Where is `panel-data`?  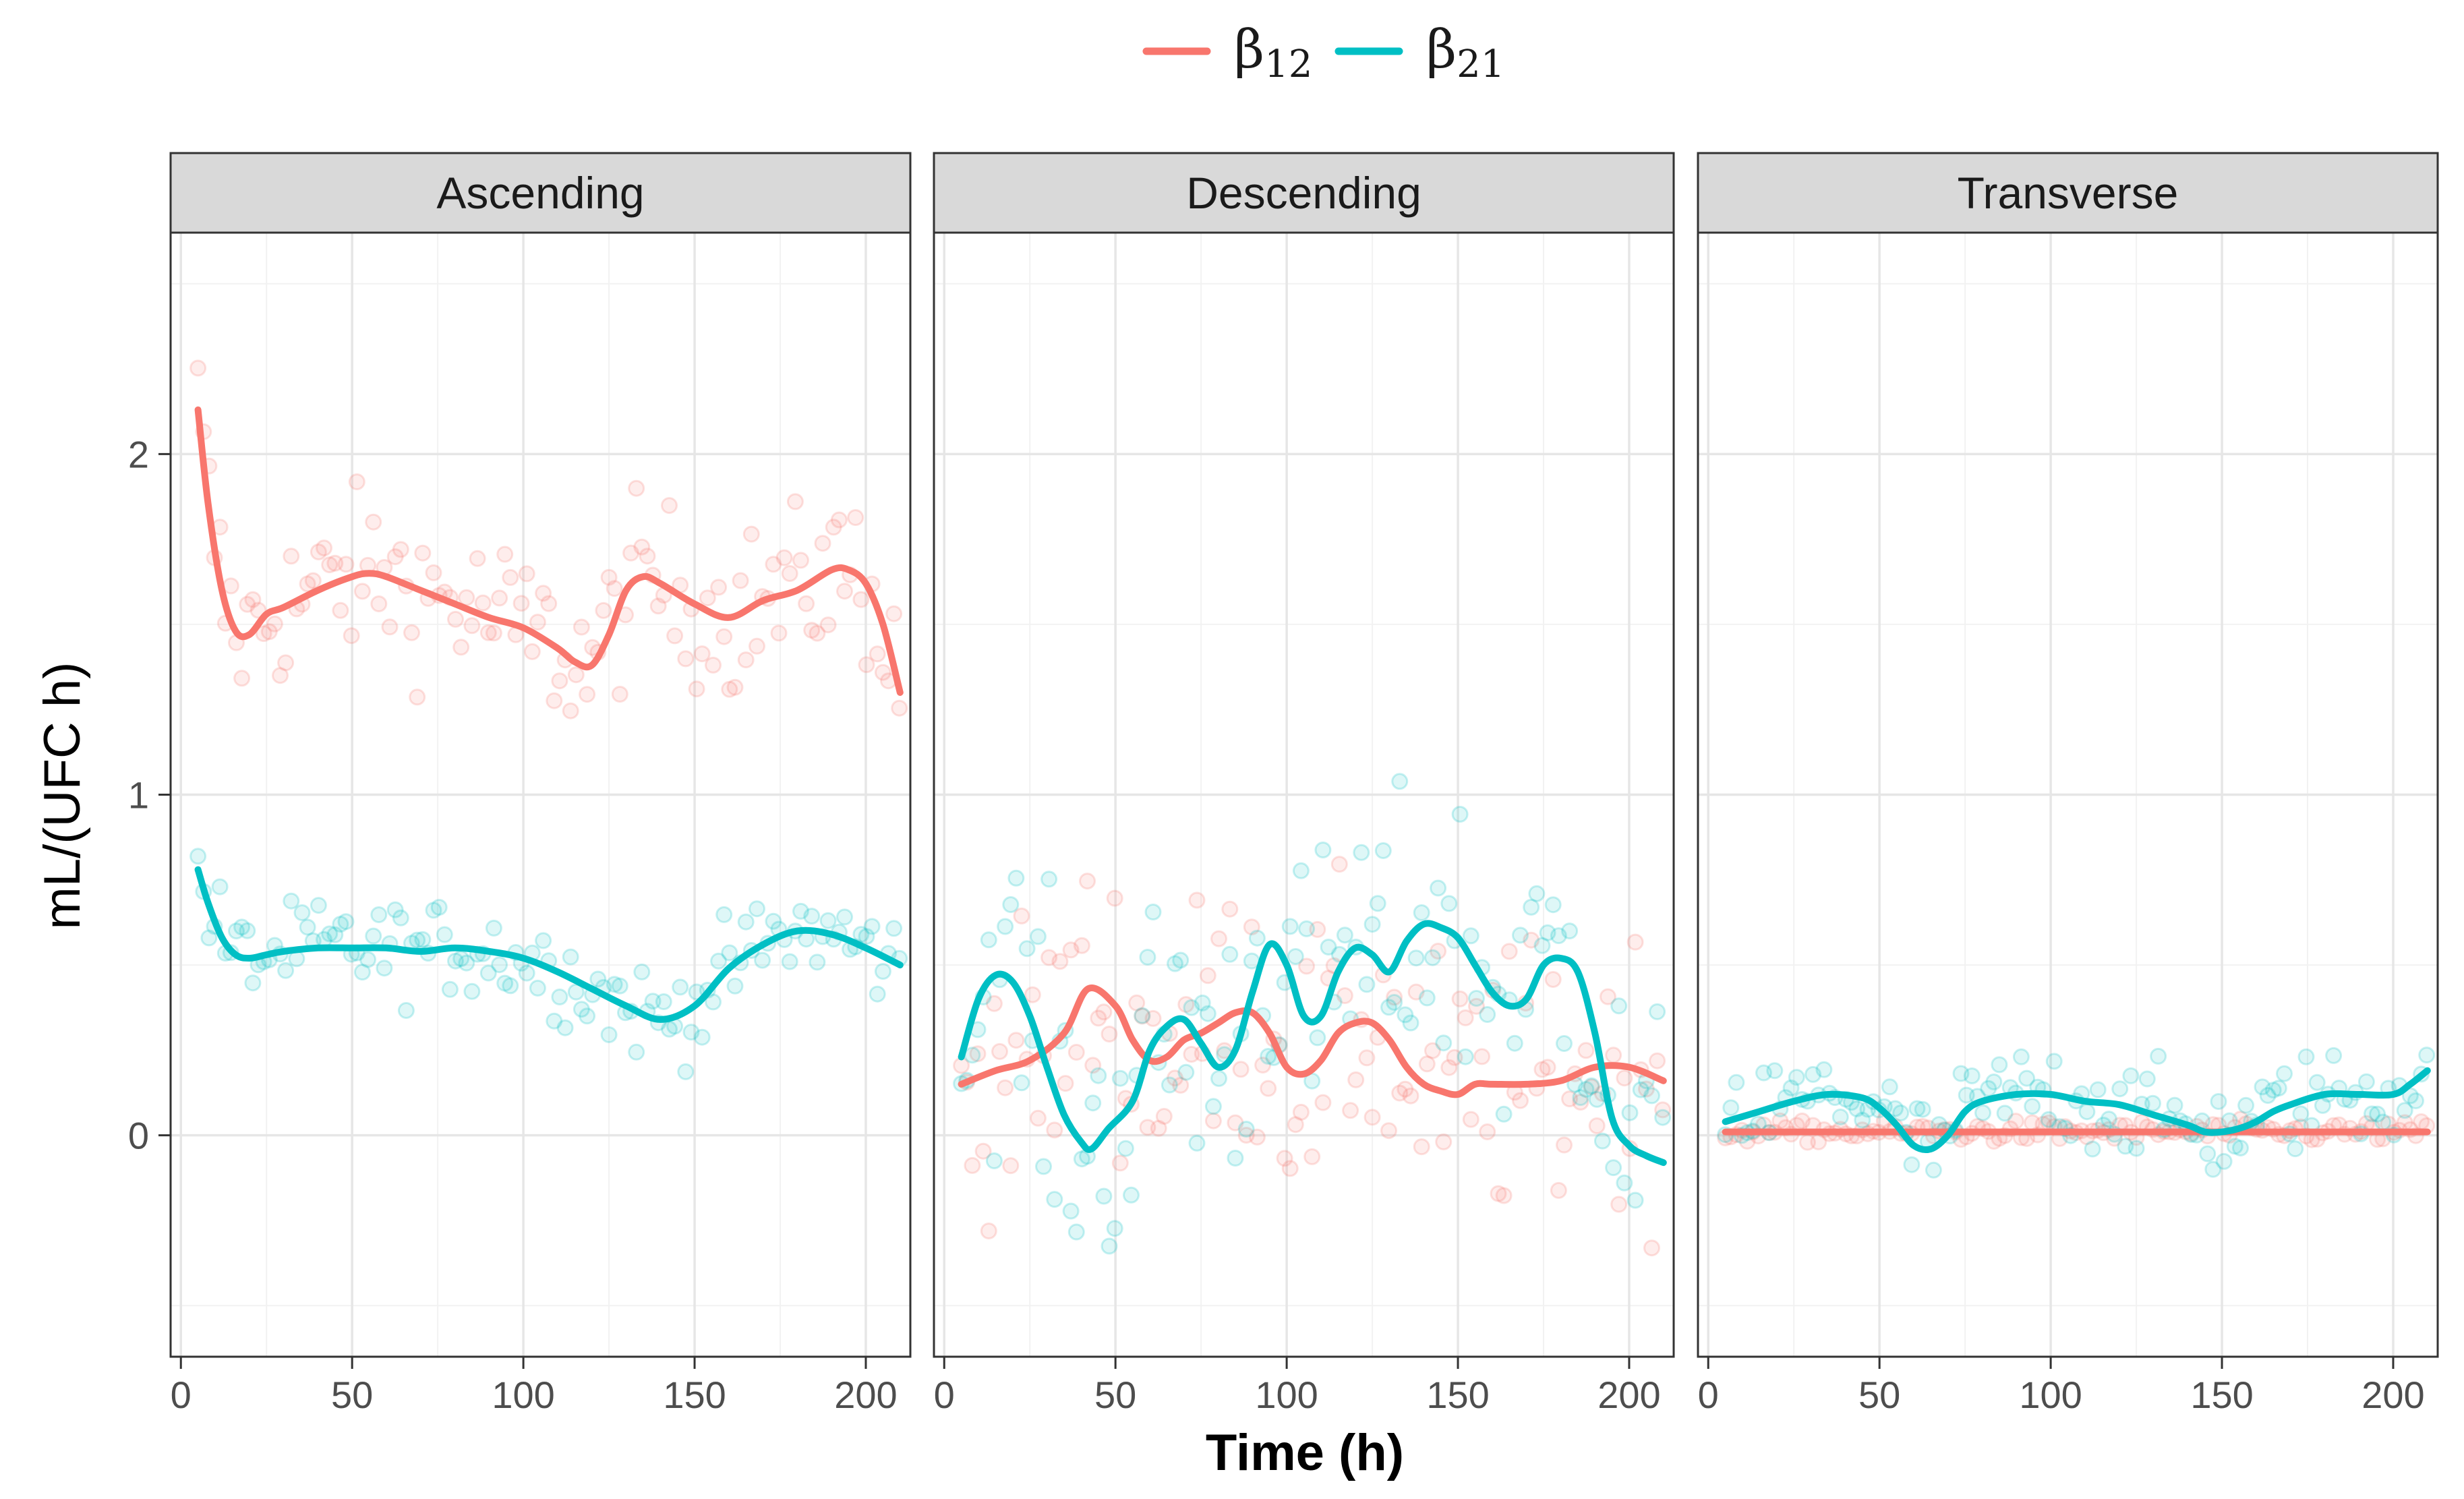 panel-data is located at coordinates (2076, 1113).